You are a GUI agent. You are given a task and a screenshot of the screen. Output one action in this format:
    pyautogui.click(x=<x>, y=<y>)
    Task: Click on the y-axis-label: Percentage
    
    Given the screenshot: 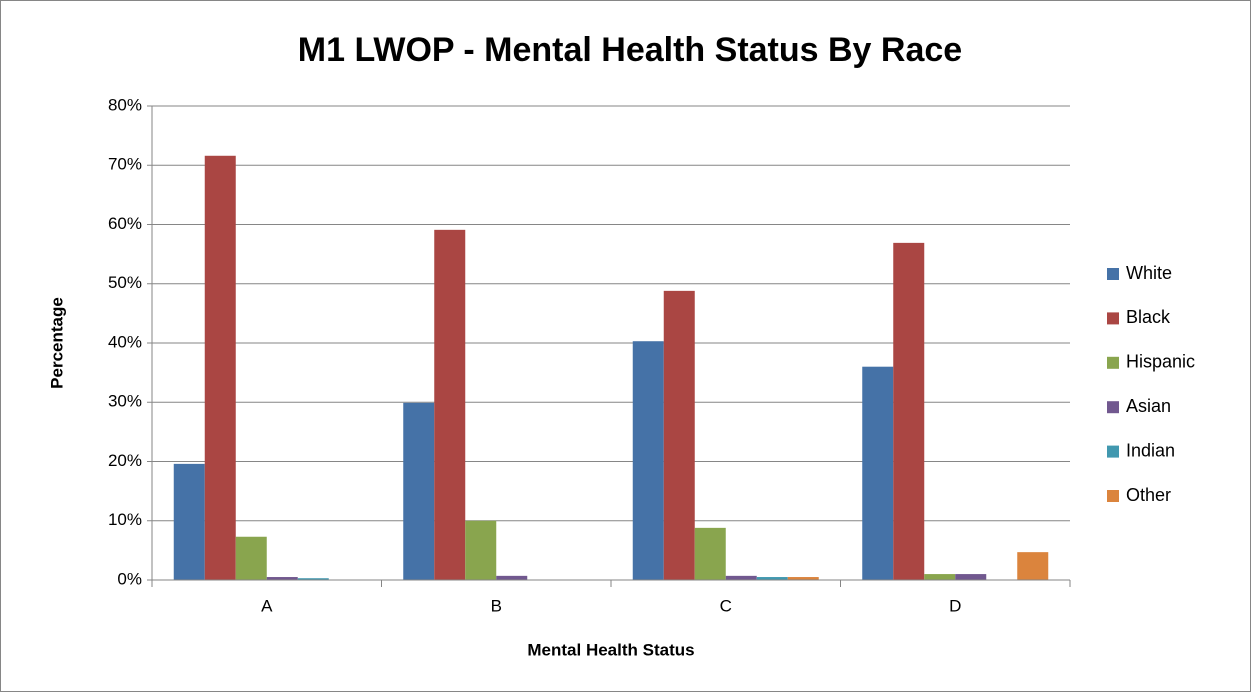 What is the action you would take?
    pyautogui.click(x=56, y=343)
    